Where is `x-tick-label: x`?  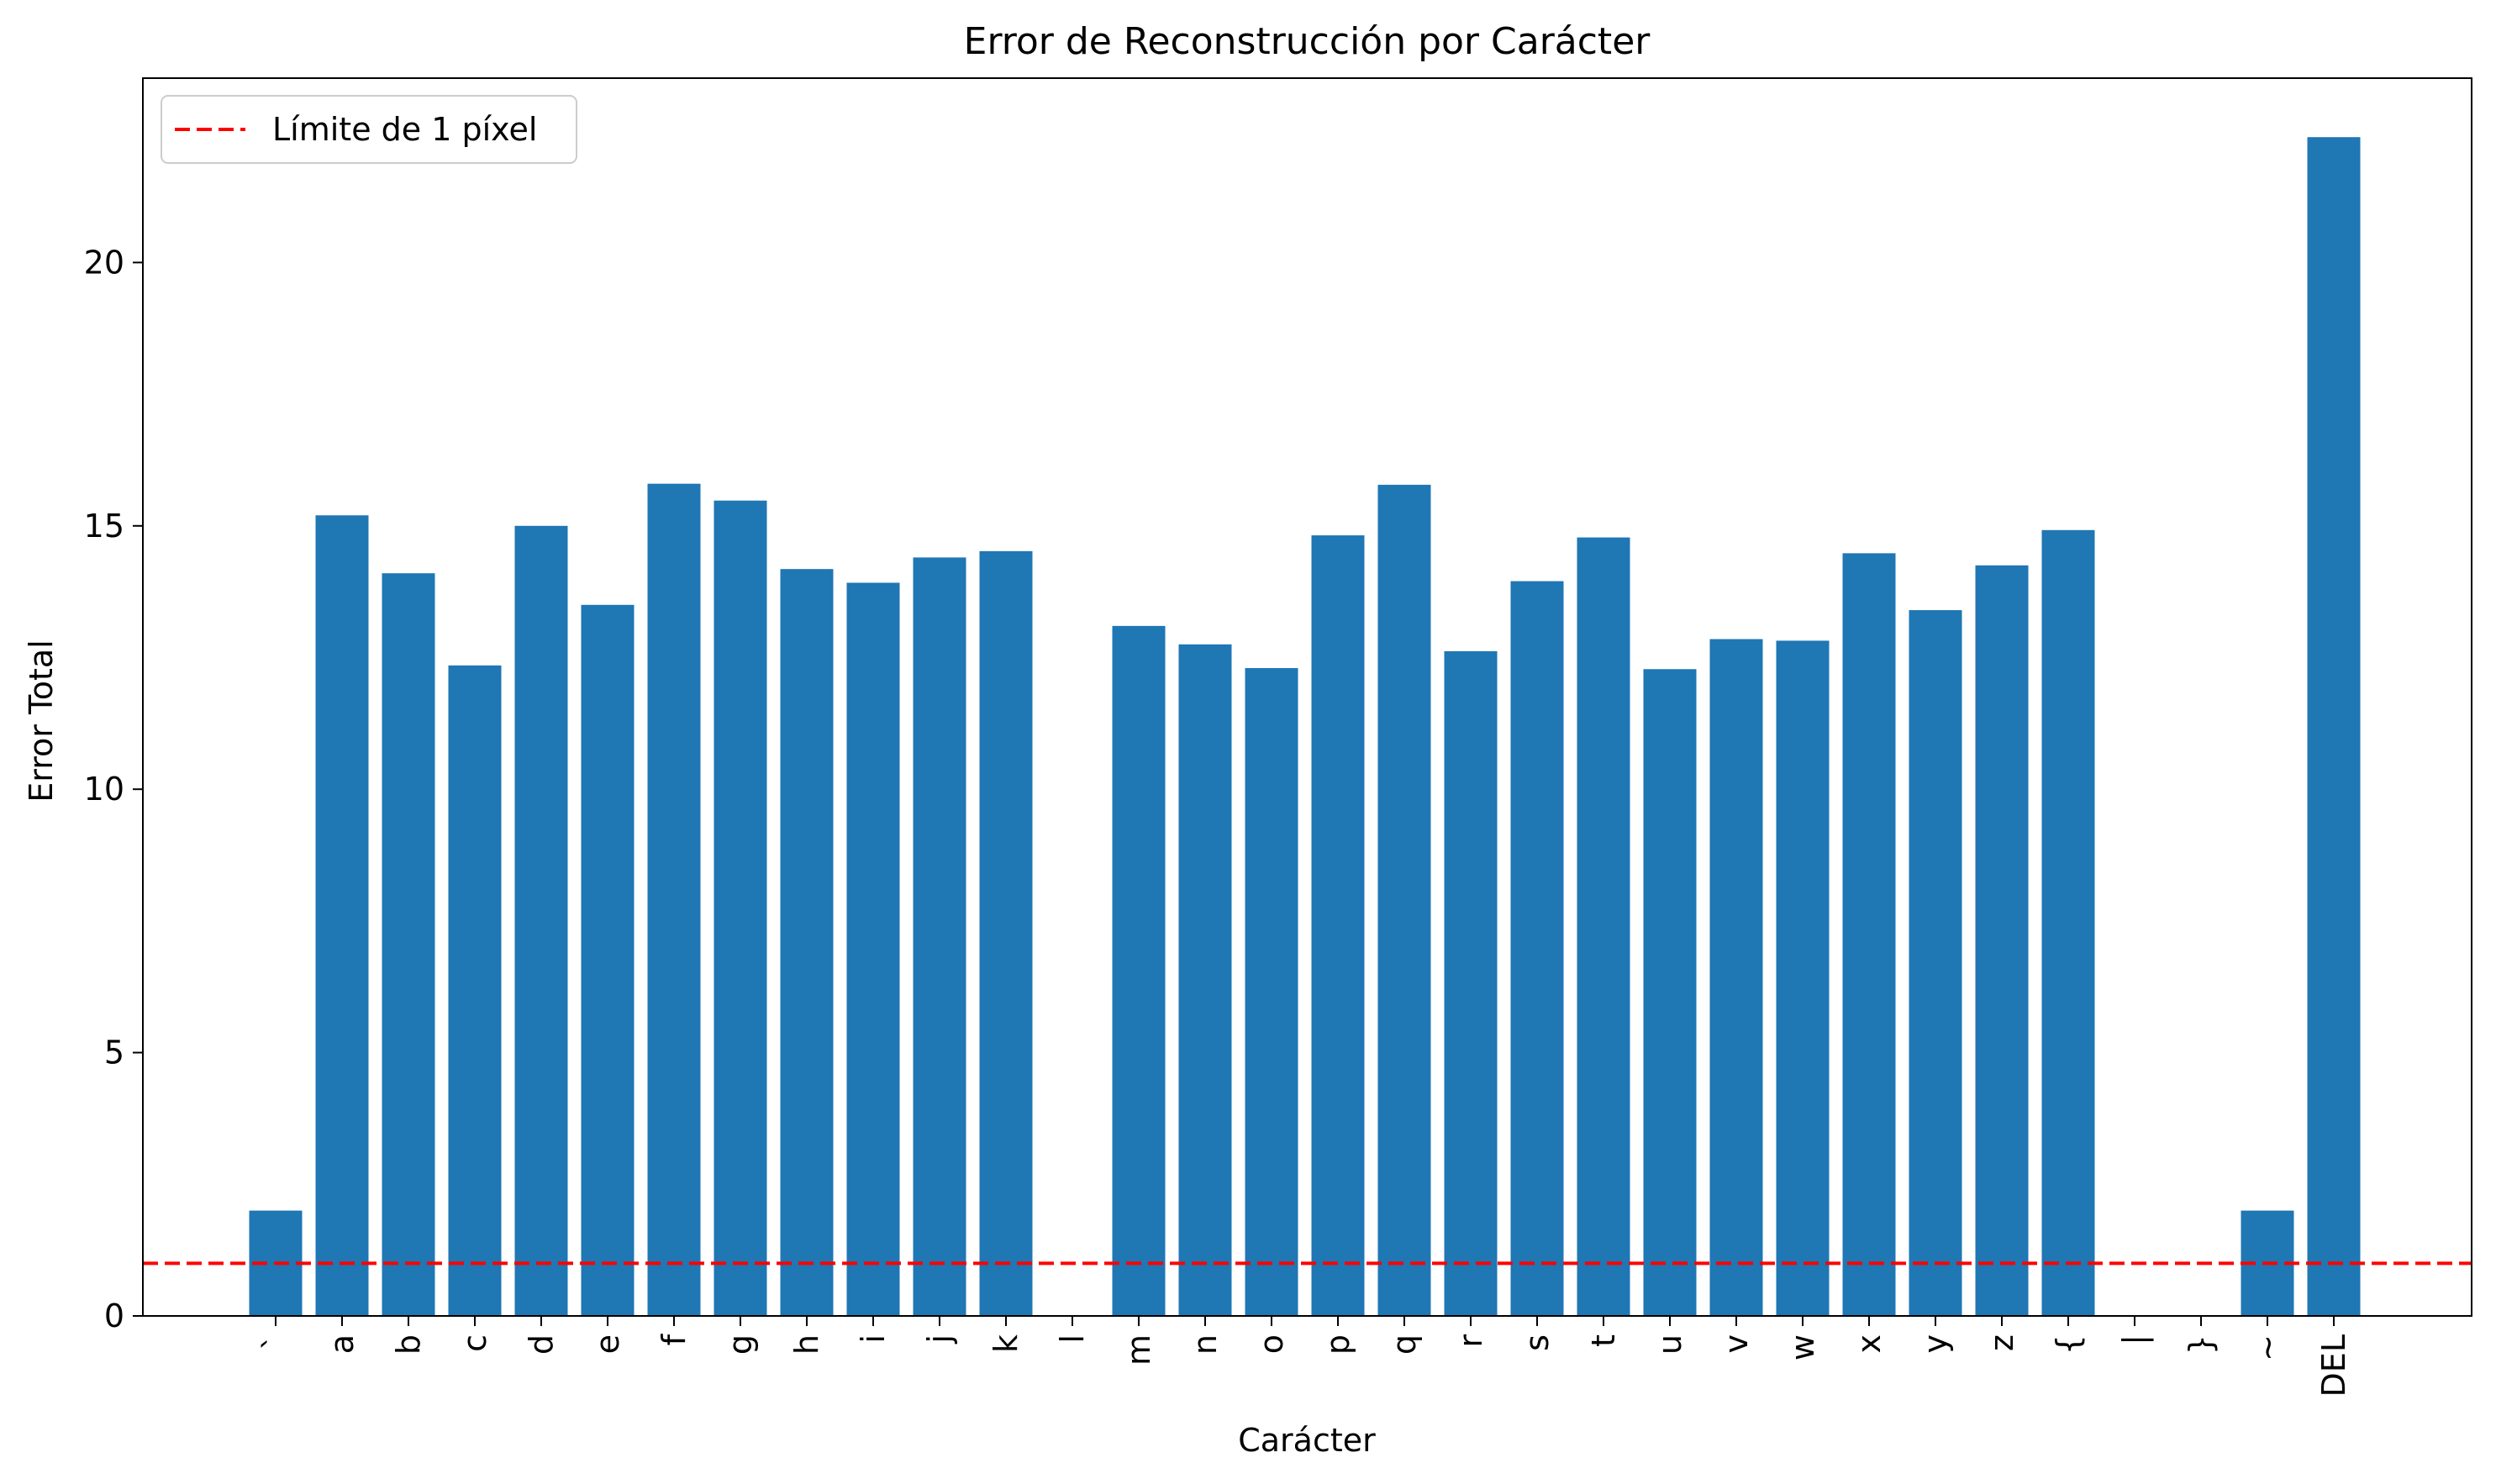
x-tick-label: x is located at coordinates (1870, 1344).